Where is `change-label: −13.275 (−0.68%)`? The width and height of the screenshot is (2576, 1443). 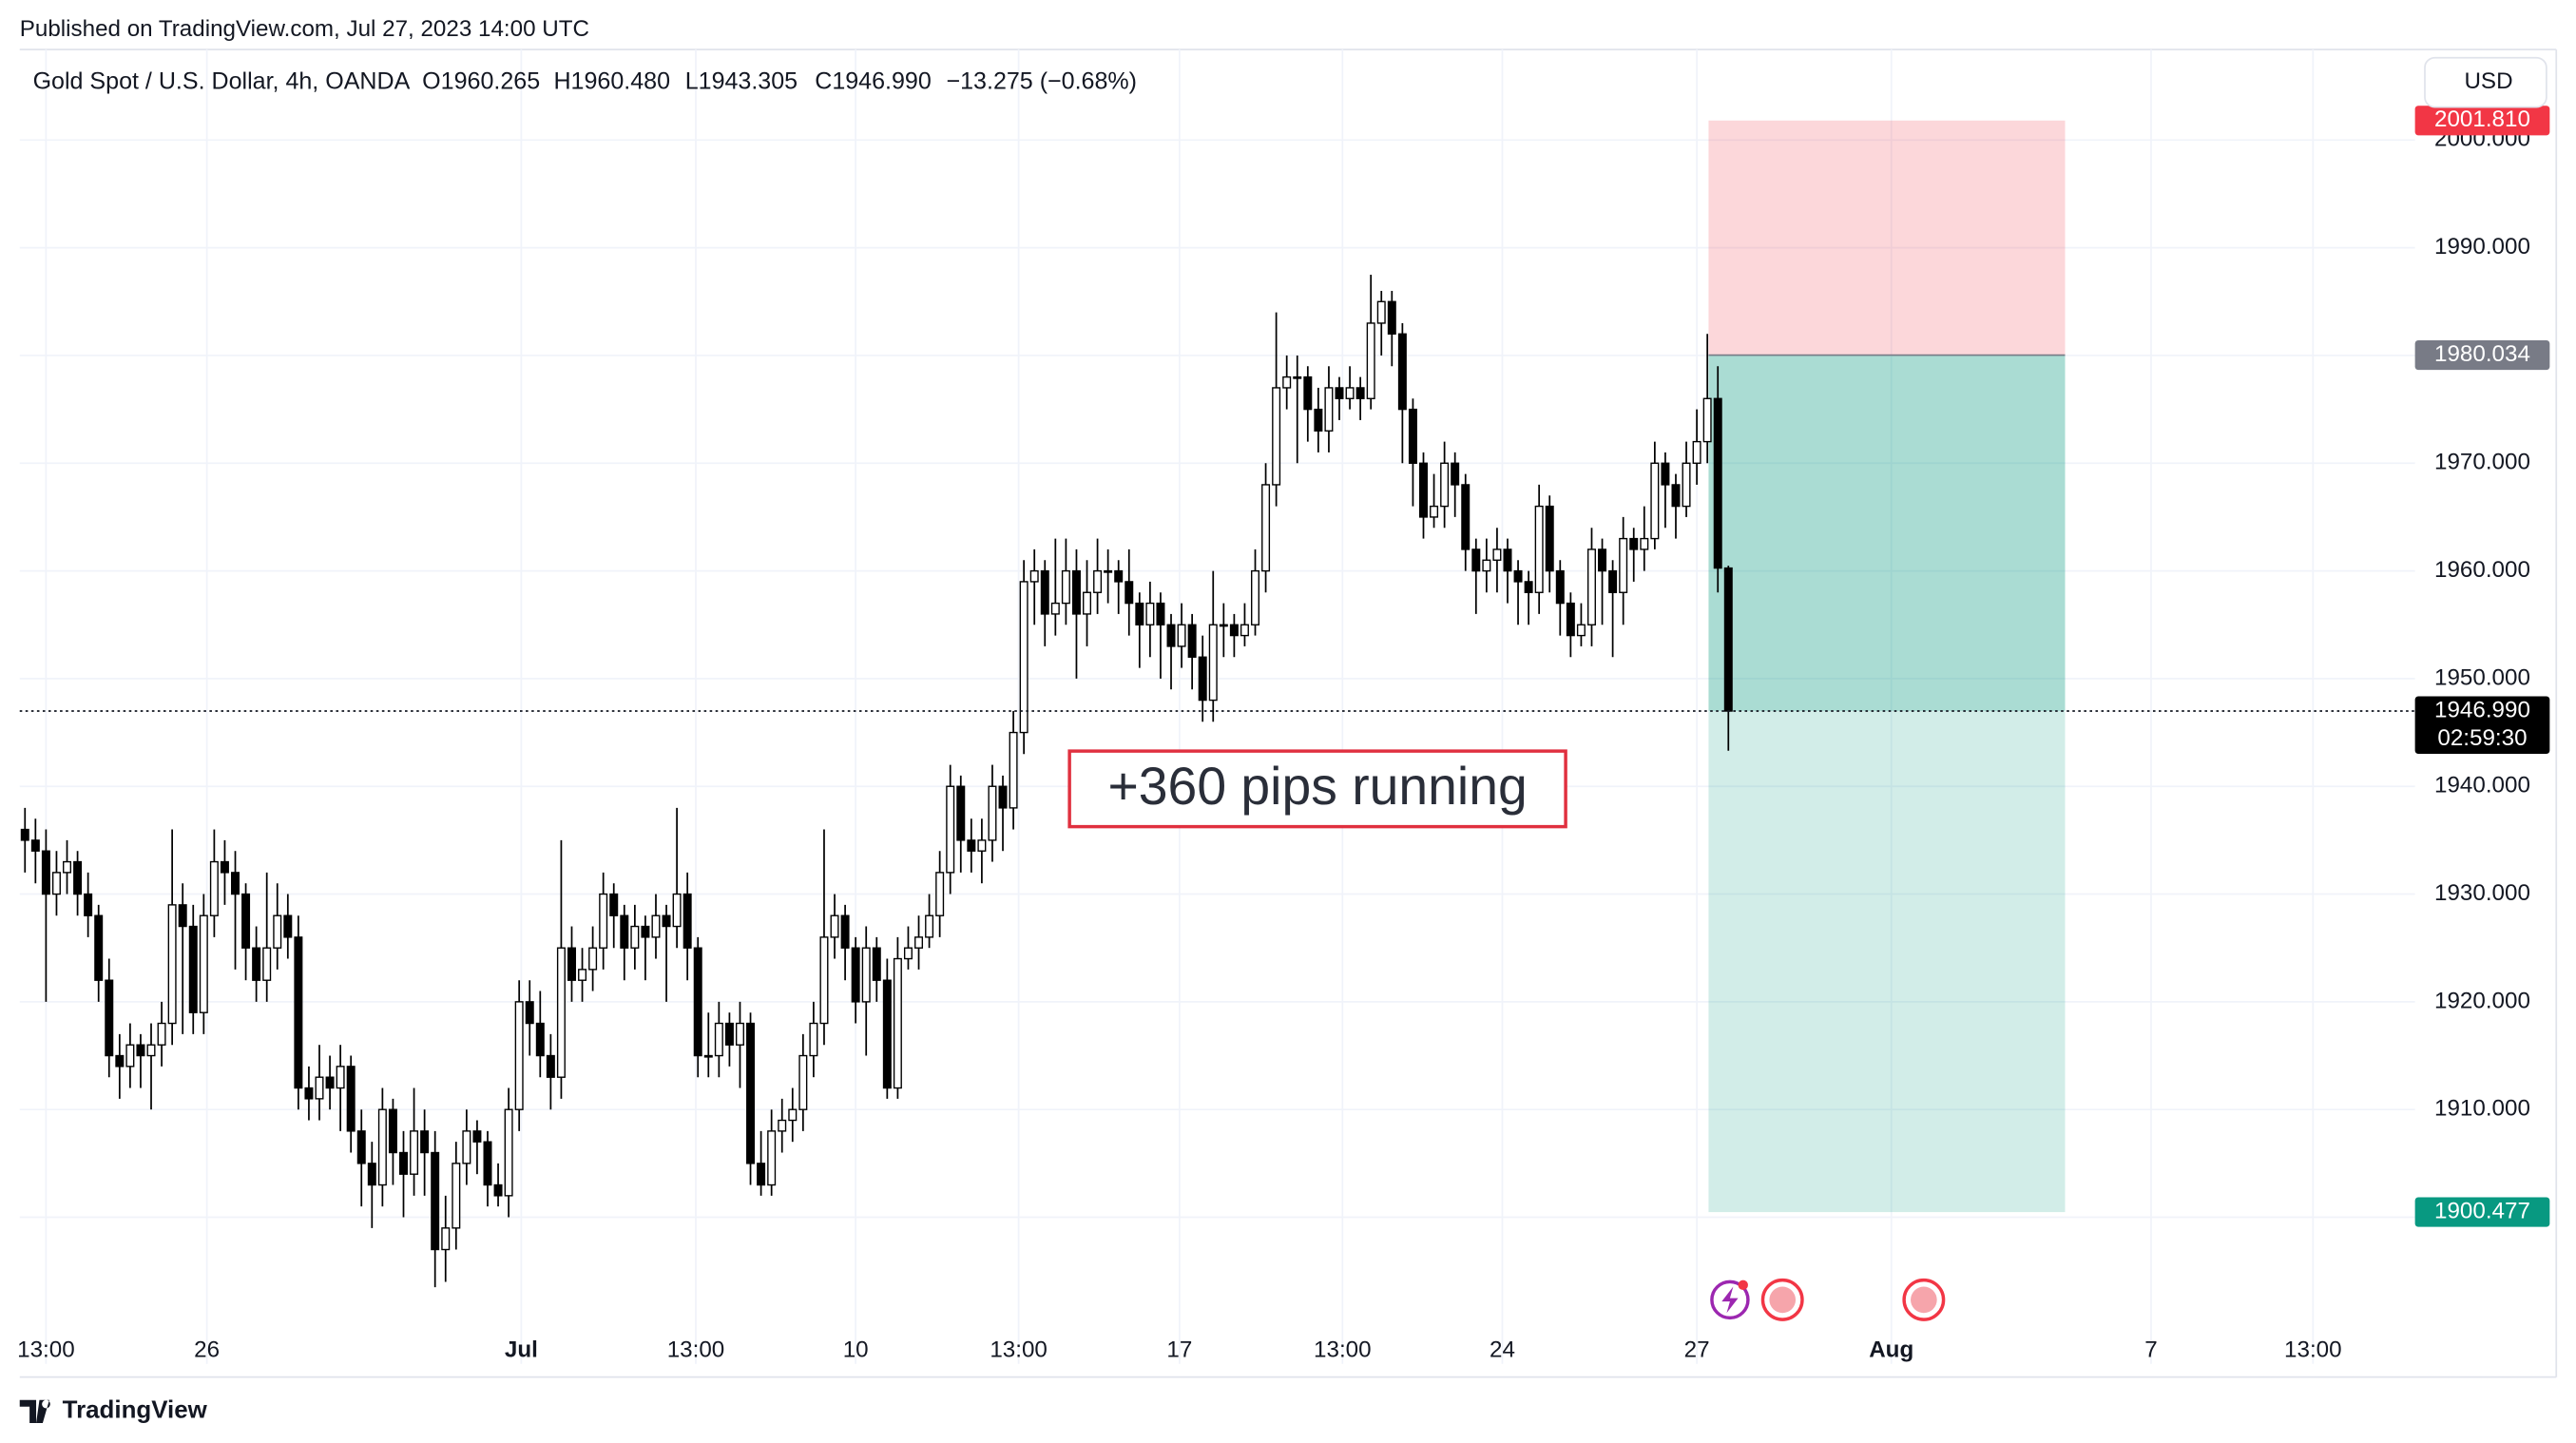 change-label: −13.275 (−0.68%) is located at coordinates (1043, 80).